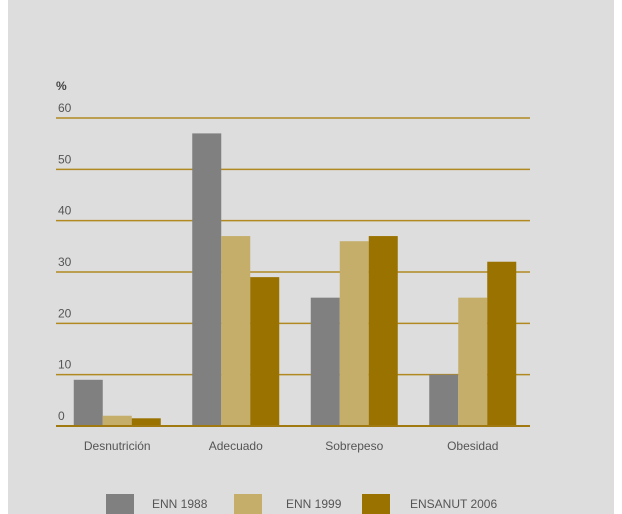  Describe the element at coordinates (65, 313) in the screenshot. I see `y-tick-label: 20` at that location.